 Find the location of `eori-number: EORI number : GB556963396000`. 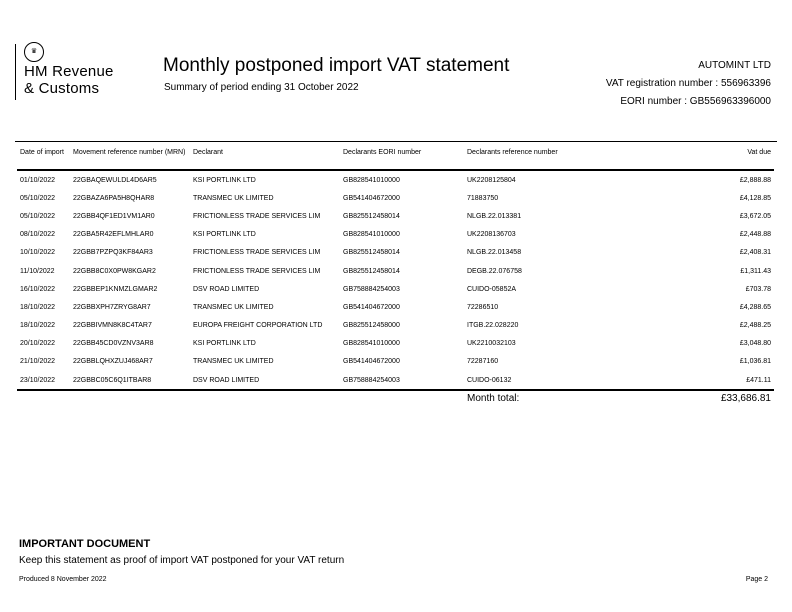

eori-number: EORI number : GB556963396000 is located at coordinates (695, 101).